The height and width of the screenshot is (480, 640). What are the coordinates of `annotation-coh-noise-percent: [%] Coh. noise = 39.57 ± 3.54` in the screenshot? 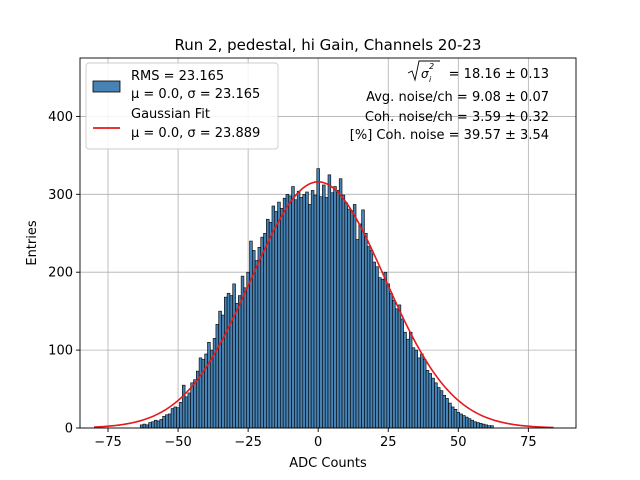 It's located at (449, 135).